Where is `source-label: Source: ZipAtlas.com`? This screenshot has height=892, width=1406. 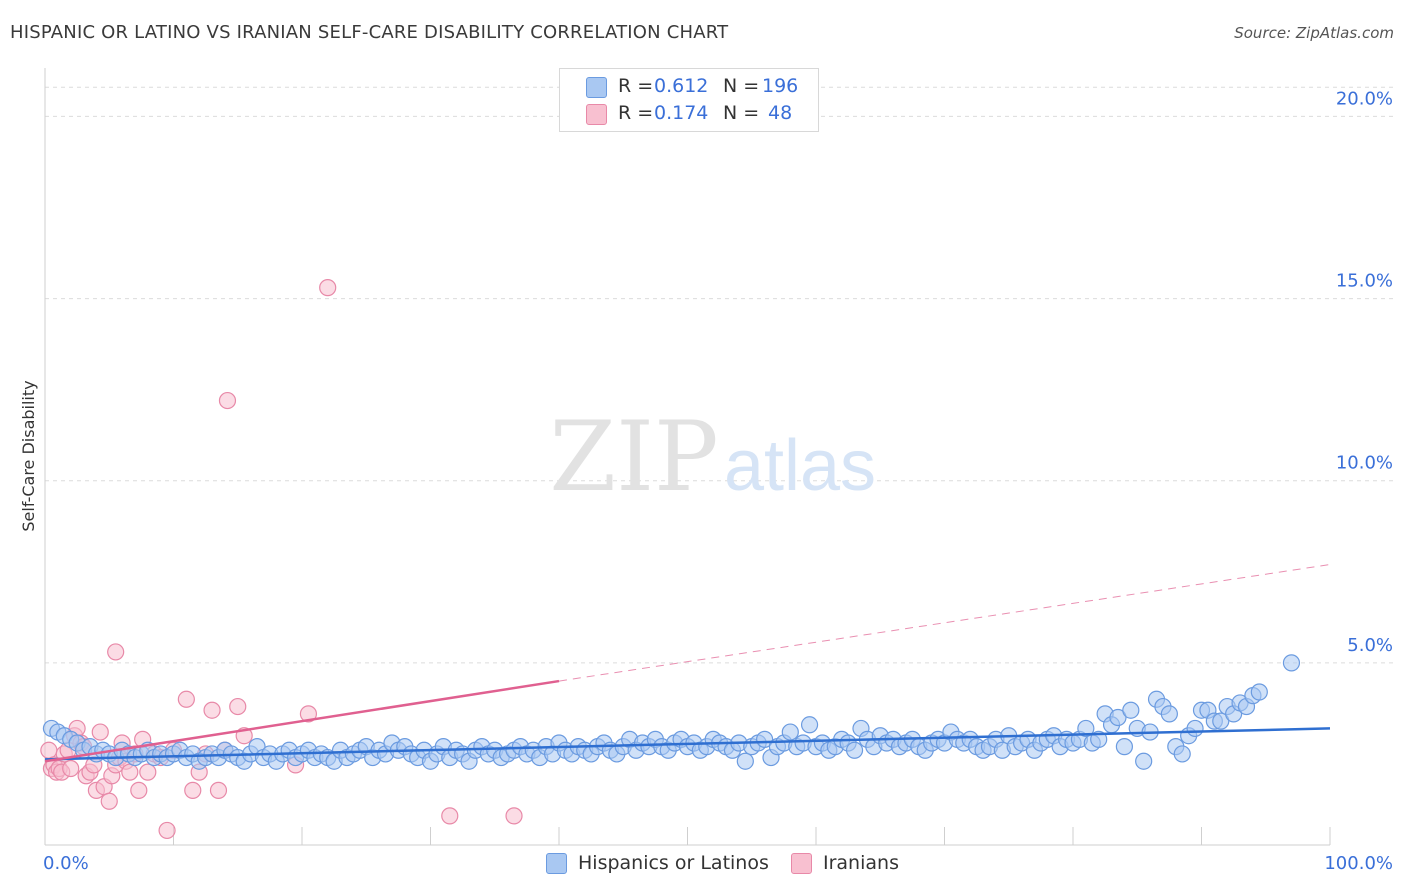
source-label: Source: ZipAtlas.com is located at coordinates (1314, 33).